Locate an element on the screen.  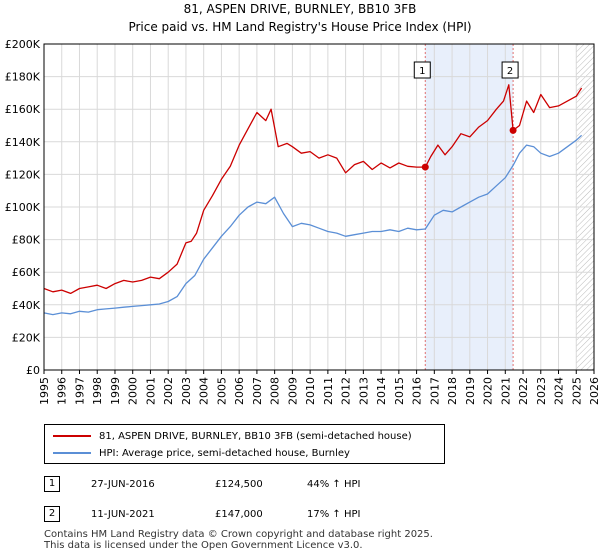
x-tick-label: 2024 is located at coordinates (559, 391).